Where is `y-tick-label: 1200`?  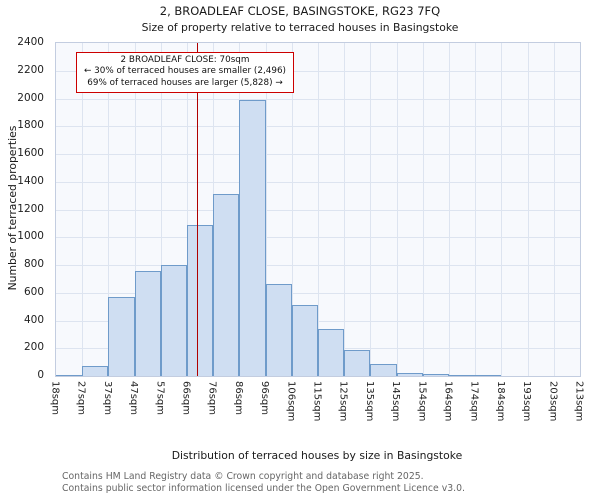
y-tick-label: 1200 is located at coordinates (30, 208).